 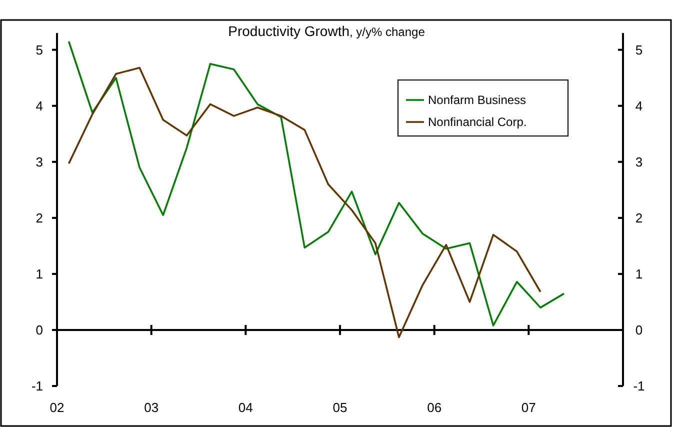 What do you see at coordinates (639, 386) in the screenshot?
I see `y2-tick-label: -1` at bounding box center [639, 386].